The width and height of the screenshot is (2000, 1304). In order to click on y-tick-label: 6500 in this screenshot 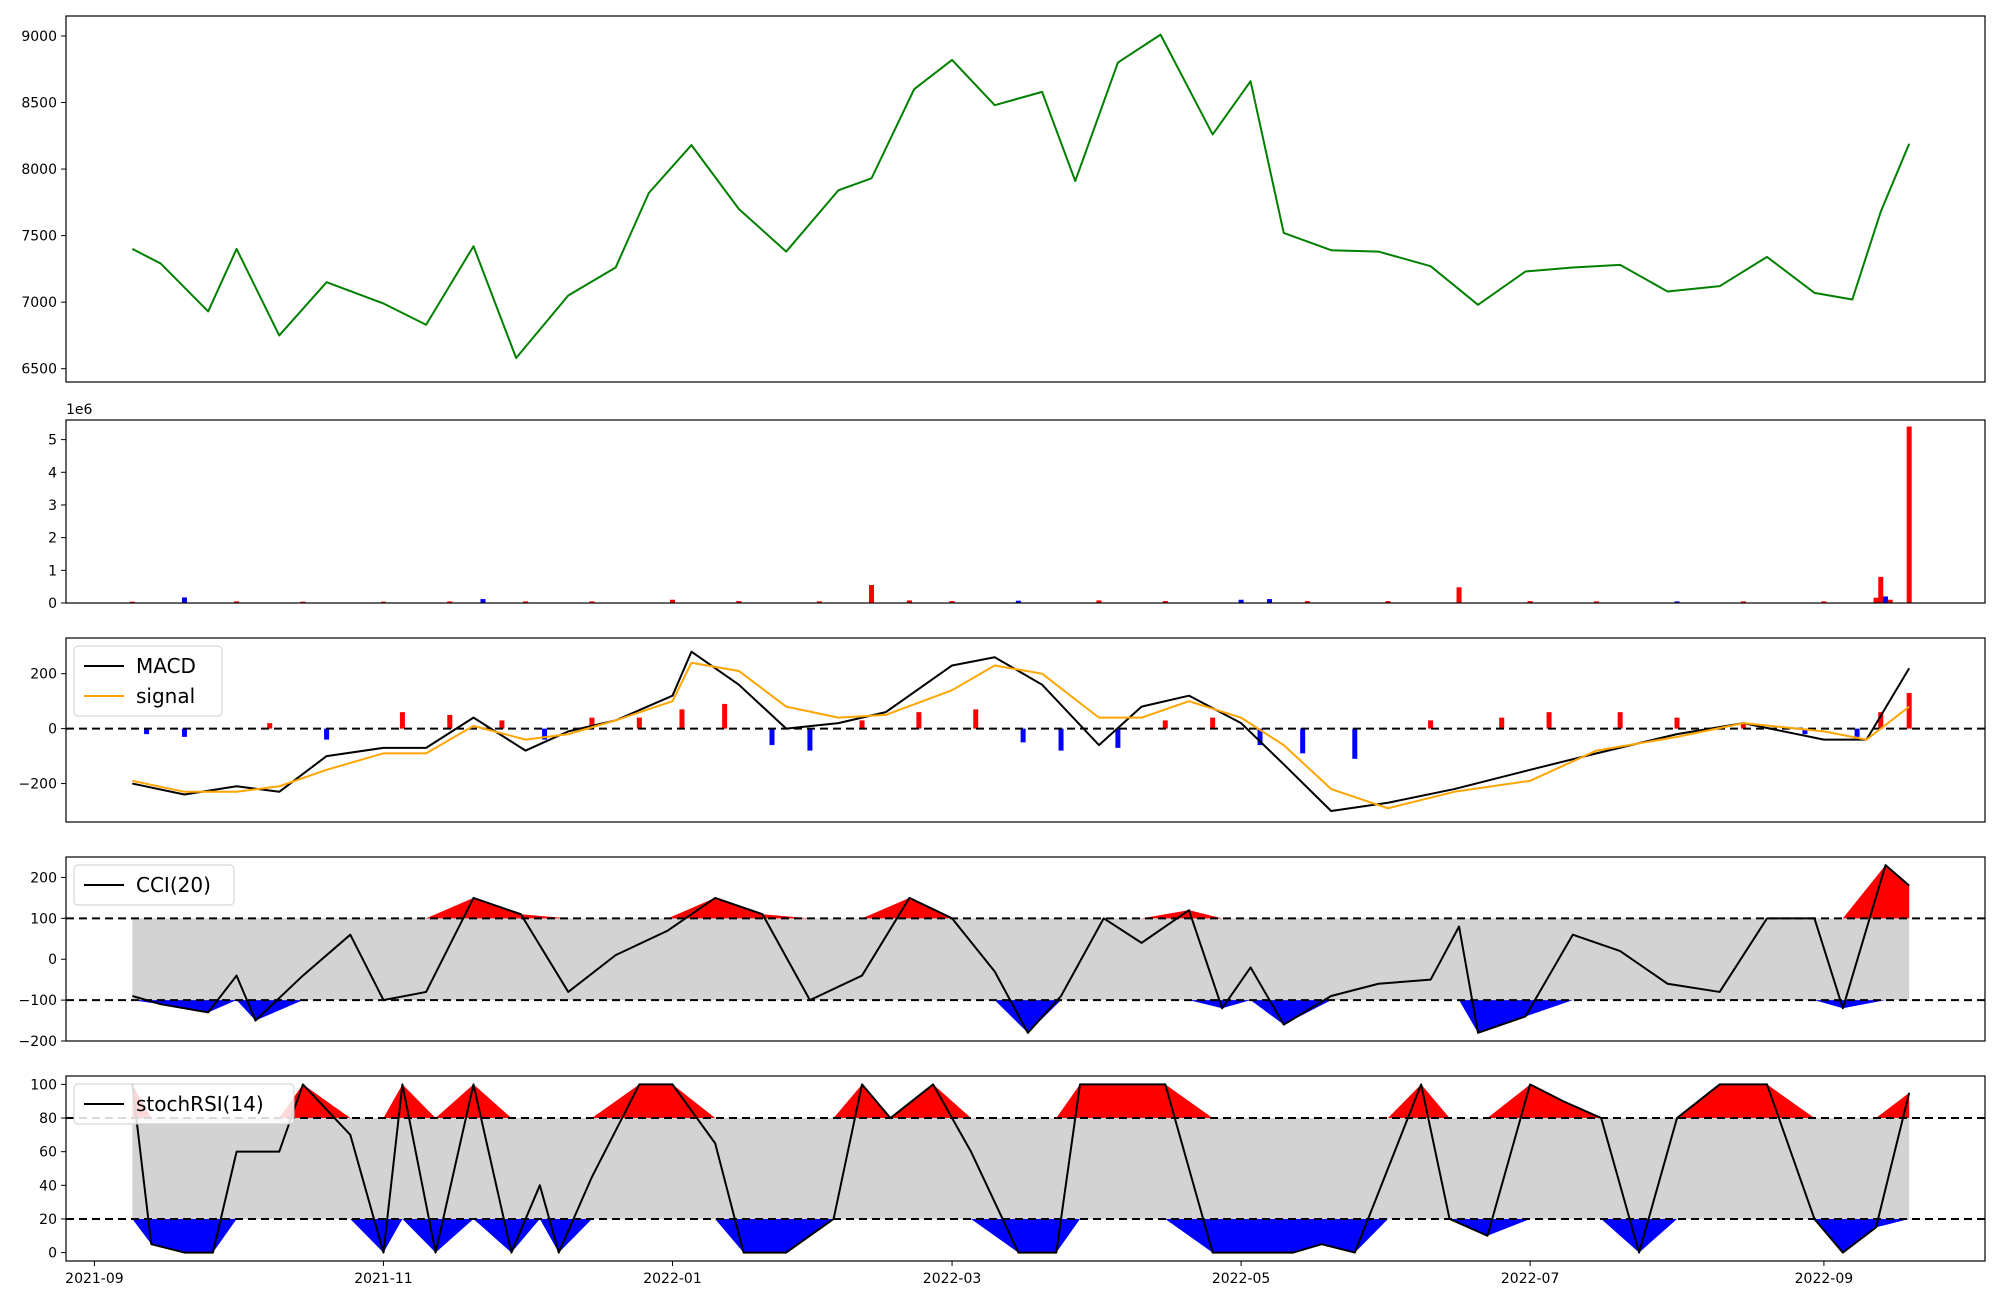, I will do `click(39, 370)`.